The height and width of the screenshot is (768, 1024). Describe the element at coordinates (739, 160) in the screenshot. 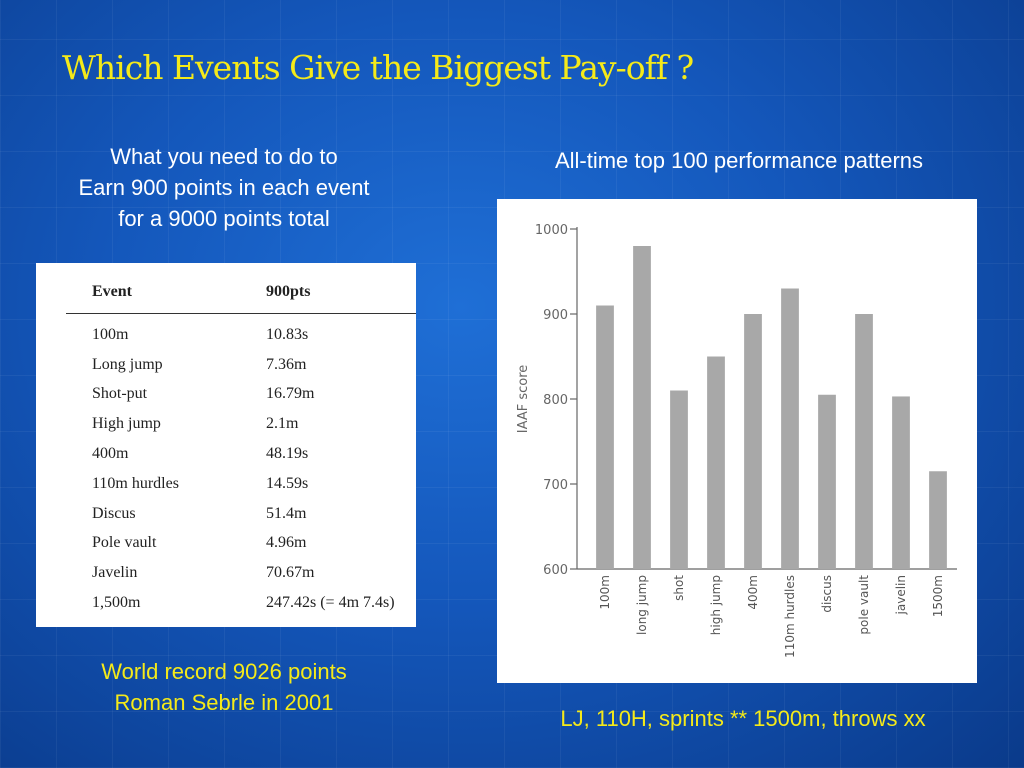

I see `chart-intro: All-time top 100 performance patterns` at that location.